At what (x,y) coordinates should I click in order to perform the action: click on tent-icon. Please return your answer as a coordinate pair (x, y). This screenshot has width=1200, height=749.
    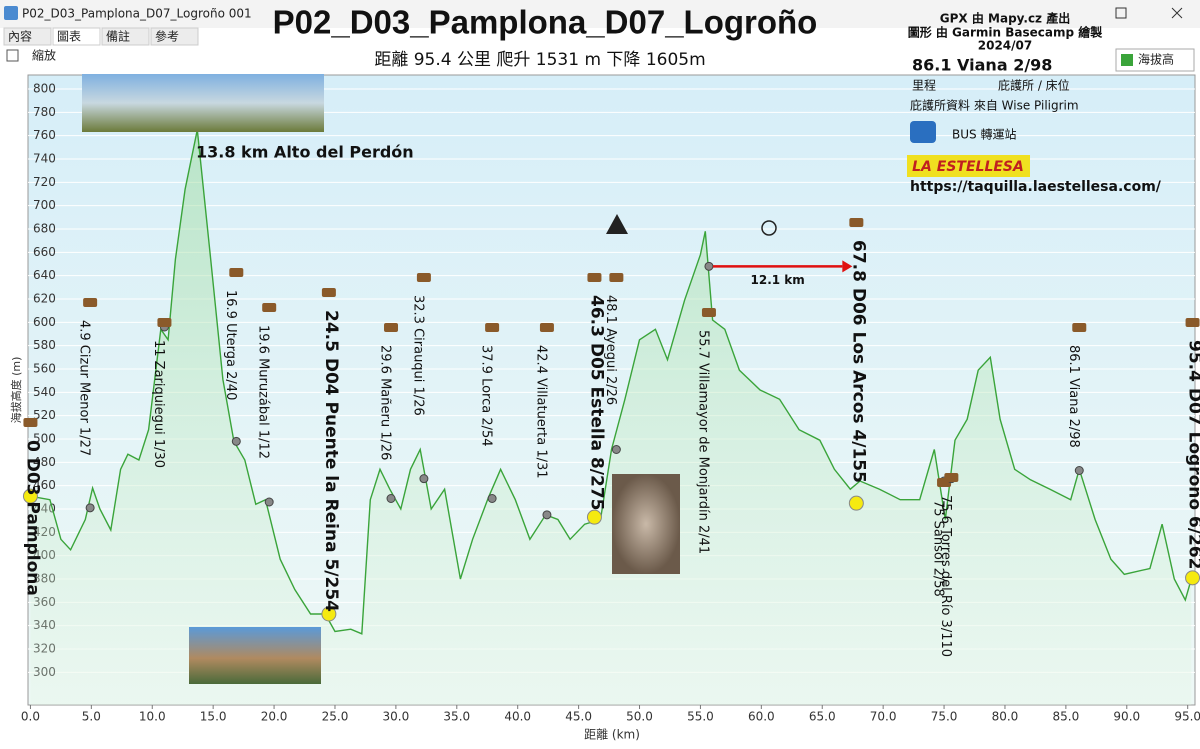
    Looking at the image, I should click on (617, 224).